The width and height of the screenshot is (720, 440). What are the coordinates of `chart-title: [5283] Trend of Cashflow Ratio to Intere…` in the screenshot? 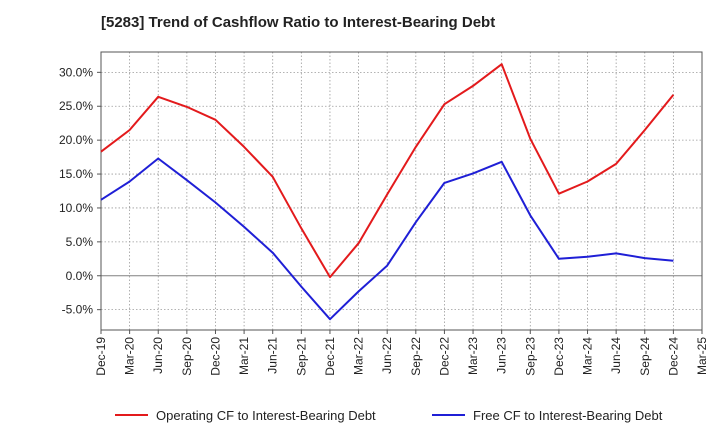 It's located at (298, 22).